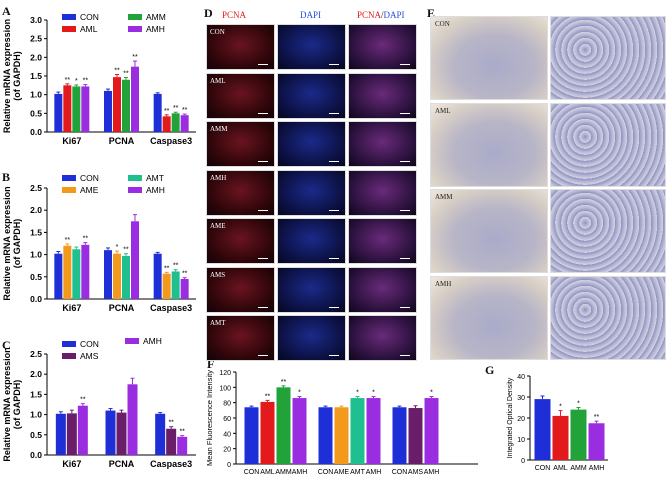 This screenshot has width=669, height=488. I want to click on y-tick-label: 3.0, so click(36, 20).